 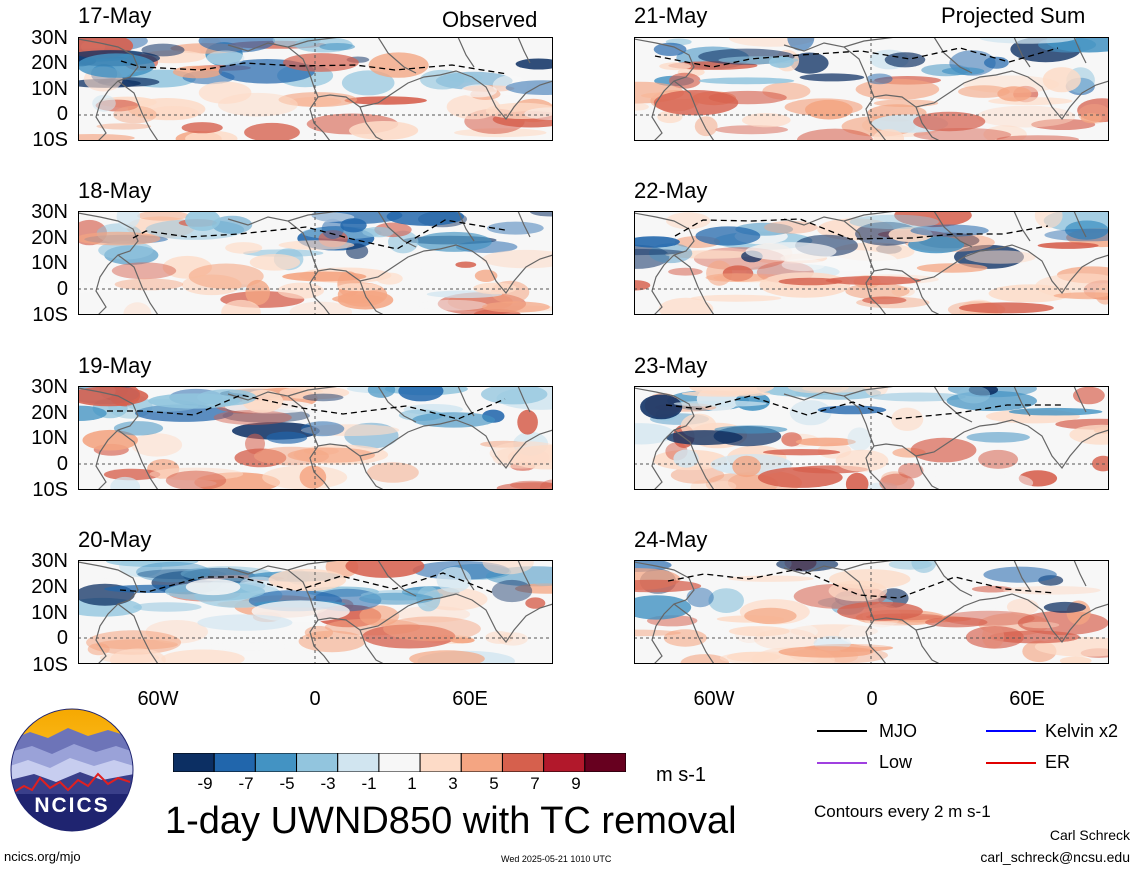 What do you see at coordinates (115, 365) in the screenshot?
I see `panel-date-observed-3: 19-May` at bounding box center [115, 365].